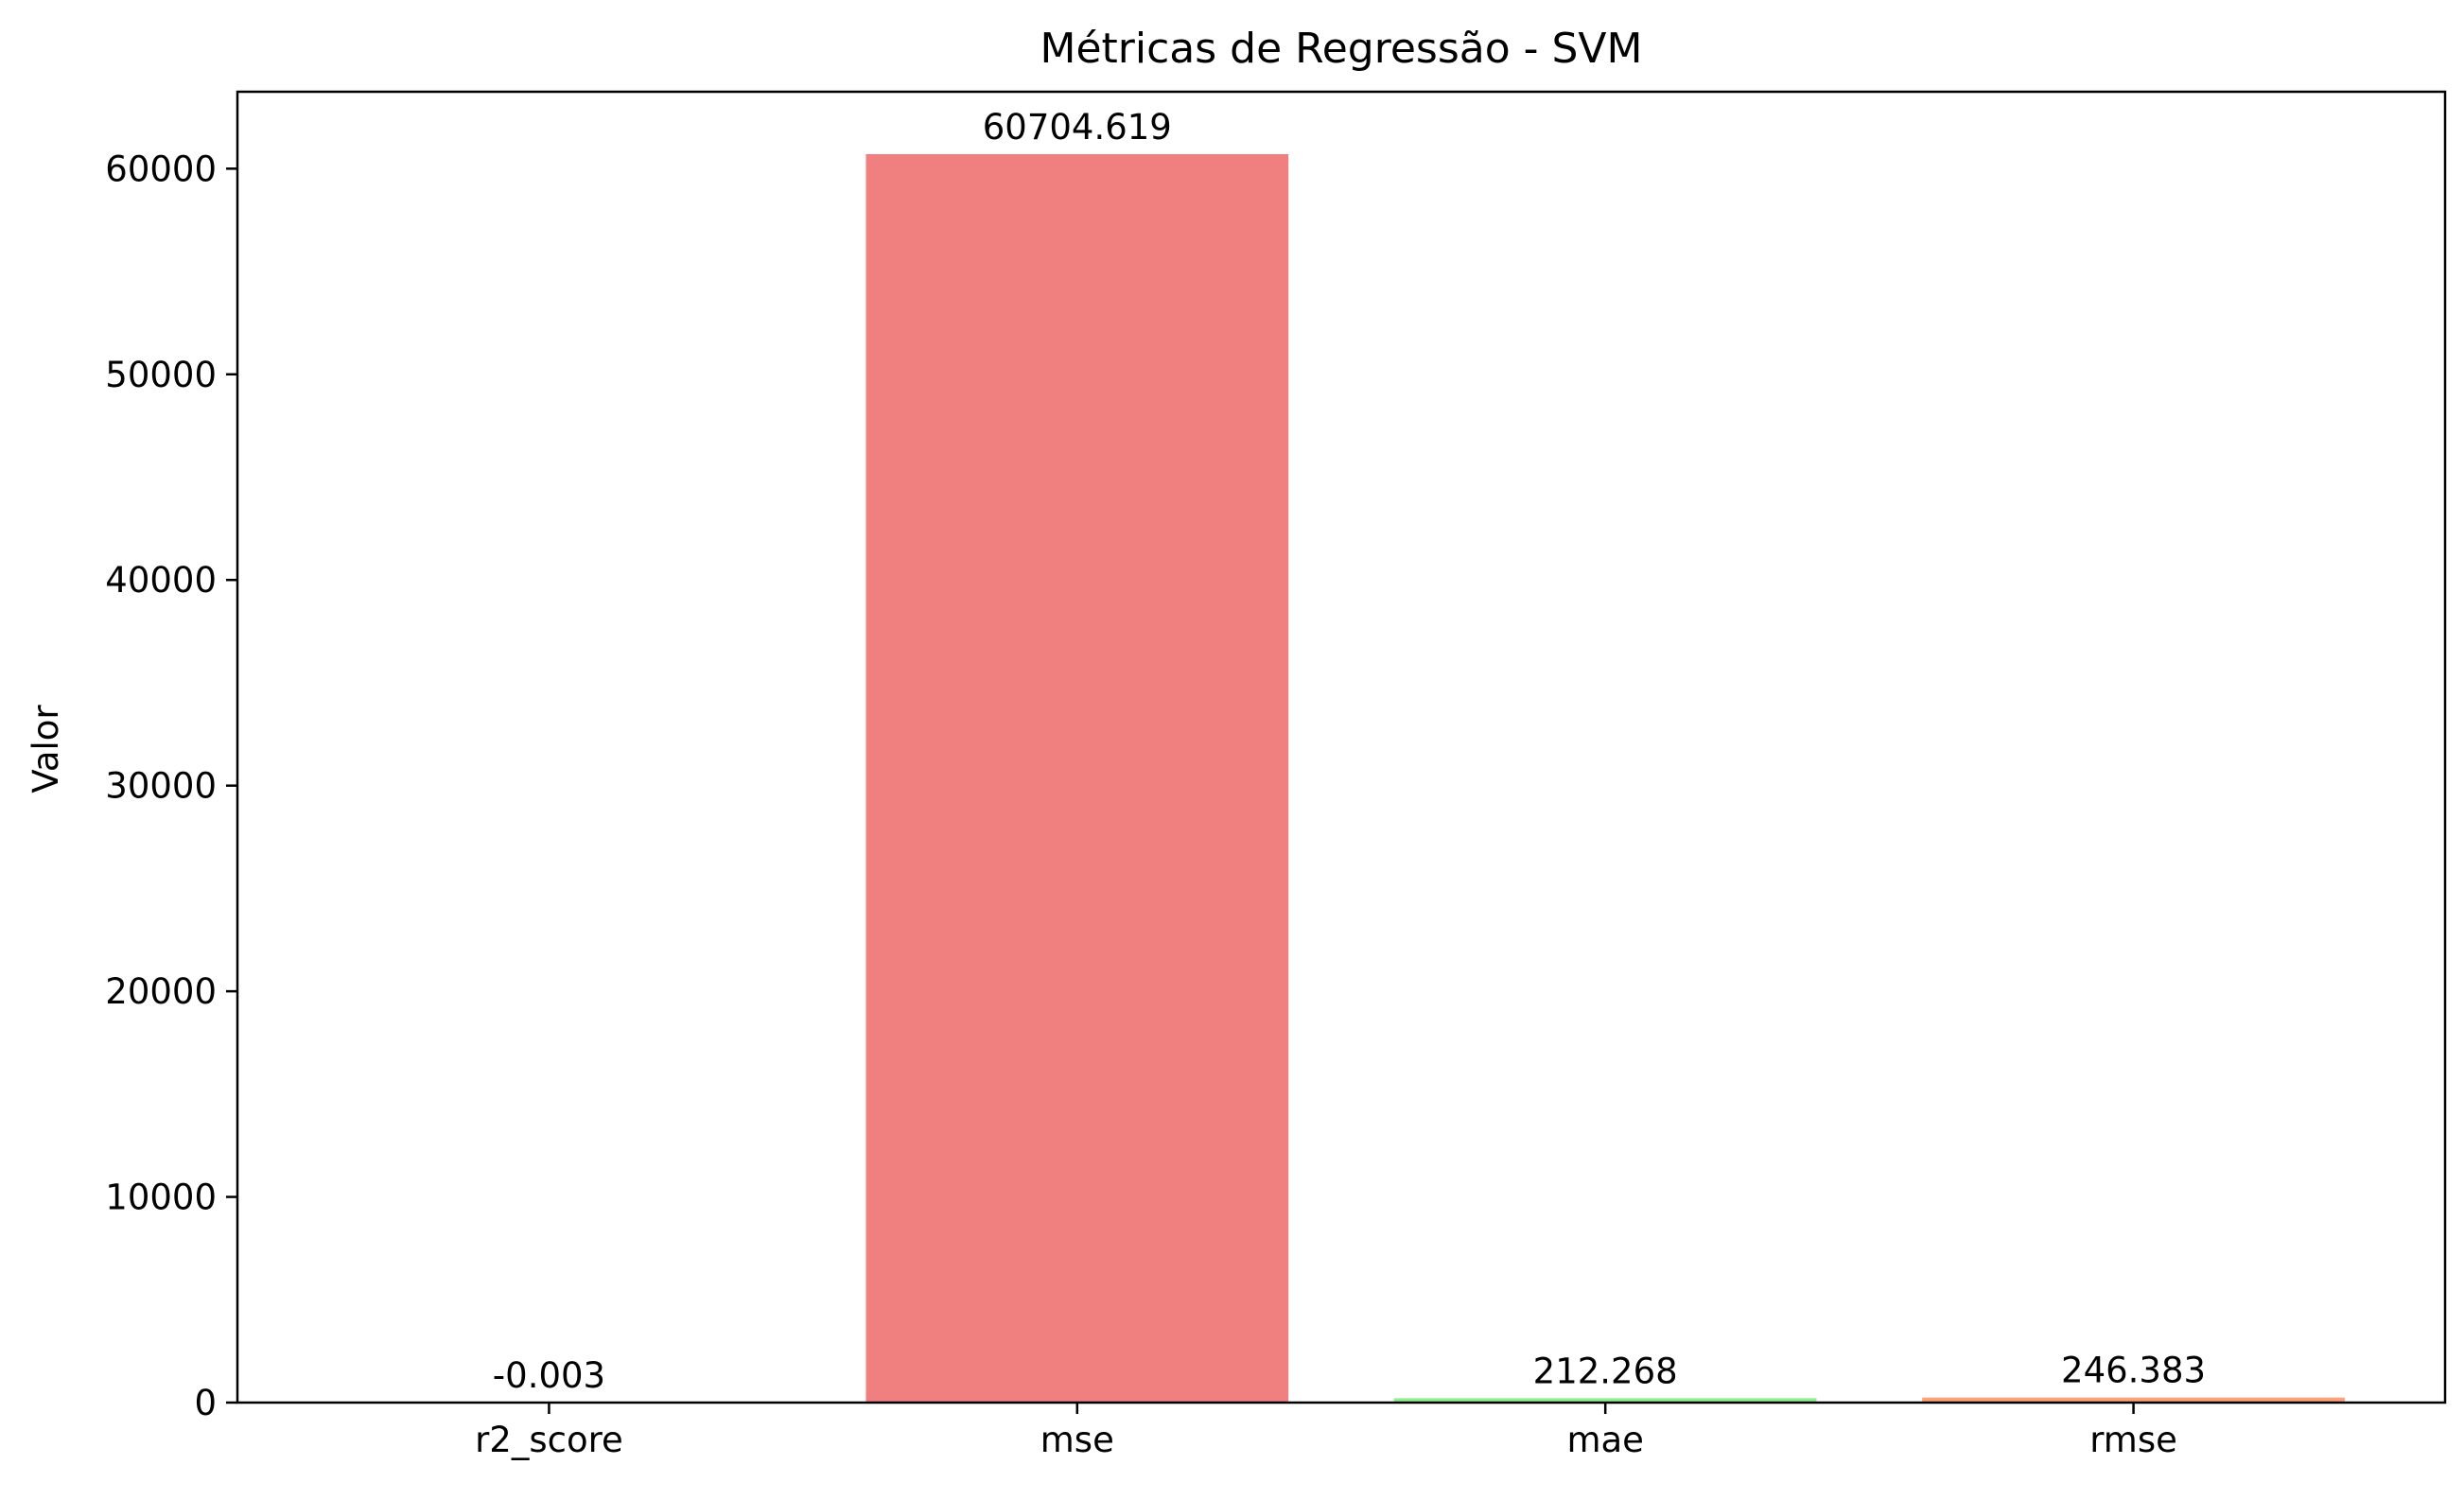  What do you see at coordinates (1341, 49) in the screenshot?
I see `chart-title: Métricas de Regressão - SVM` at bounding box center [1341, 49].